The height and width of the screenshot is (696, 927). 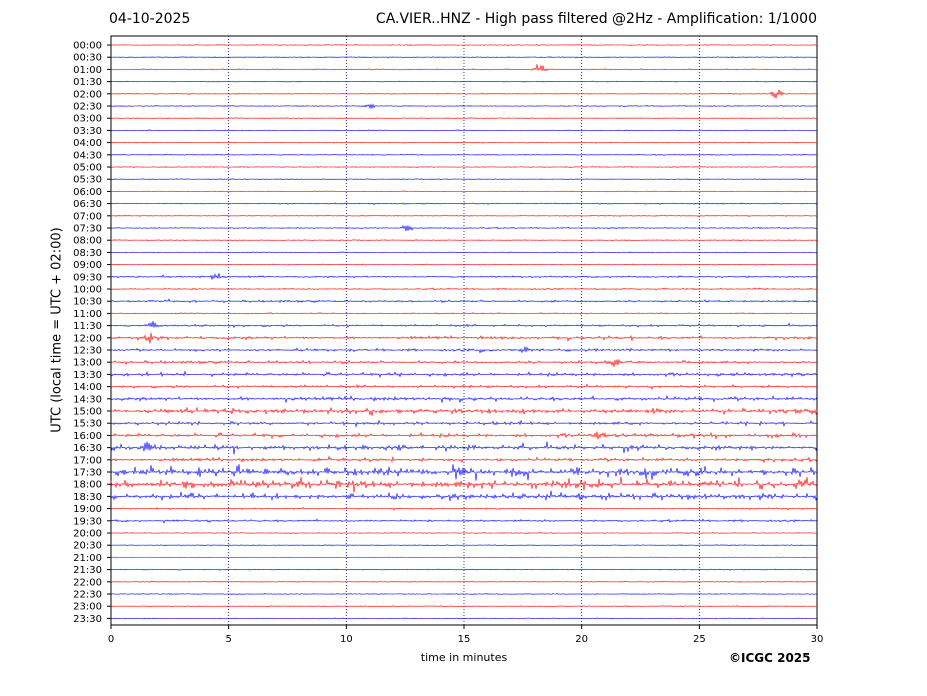 I want to click on y-tick-label: 12:00, so click(x=87, y=338).